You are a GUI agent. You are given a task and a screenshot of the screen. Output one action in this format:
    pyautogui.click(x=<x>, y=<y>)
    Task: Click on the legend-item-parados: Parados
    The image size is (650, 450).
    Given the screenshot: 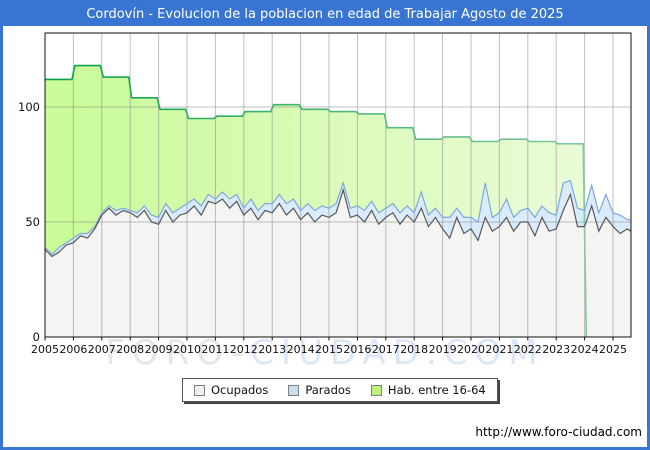 What is the action you would take?
    pyautogui.click(x=319, y=390)
    